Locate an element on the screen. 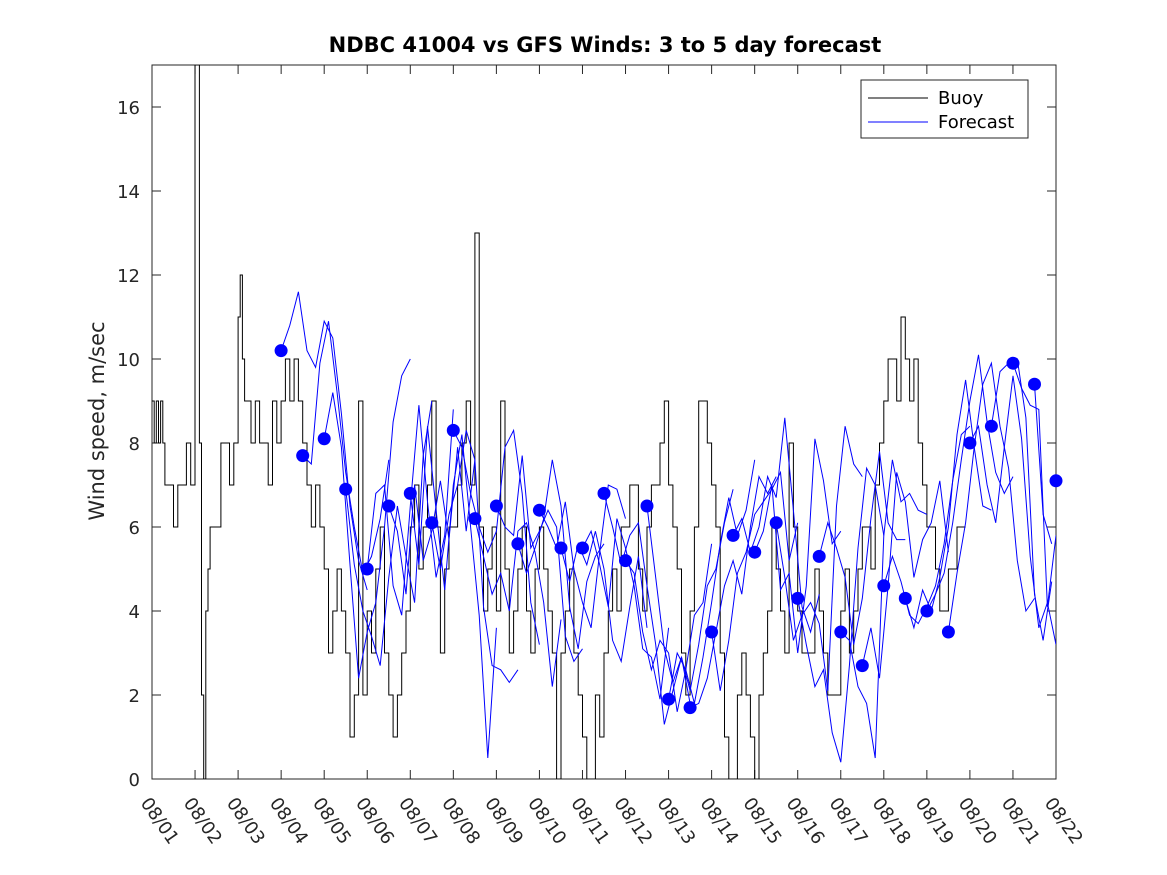 The image size is (1167, 875). legend-buoy-label: Buoy is located at coordinates (961, 98).